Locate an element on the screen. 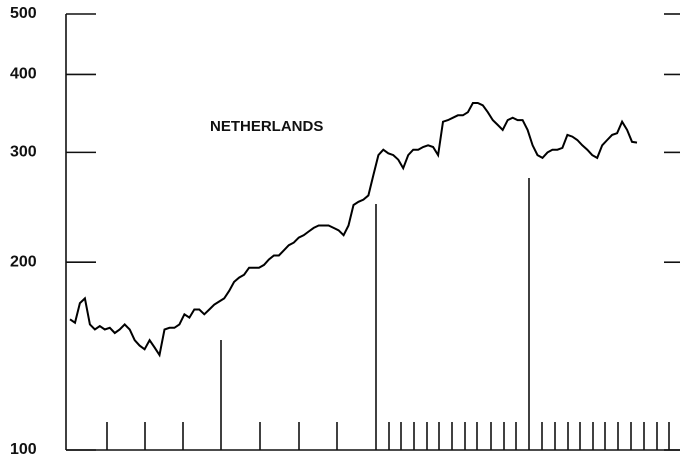  y-tick-label: 100 is located at coordinates (23, 448).